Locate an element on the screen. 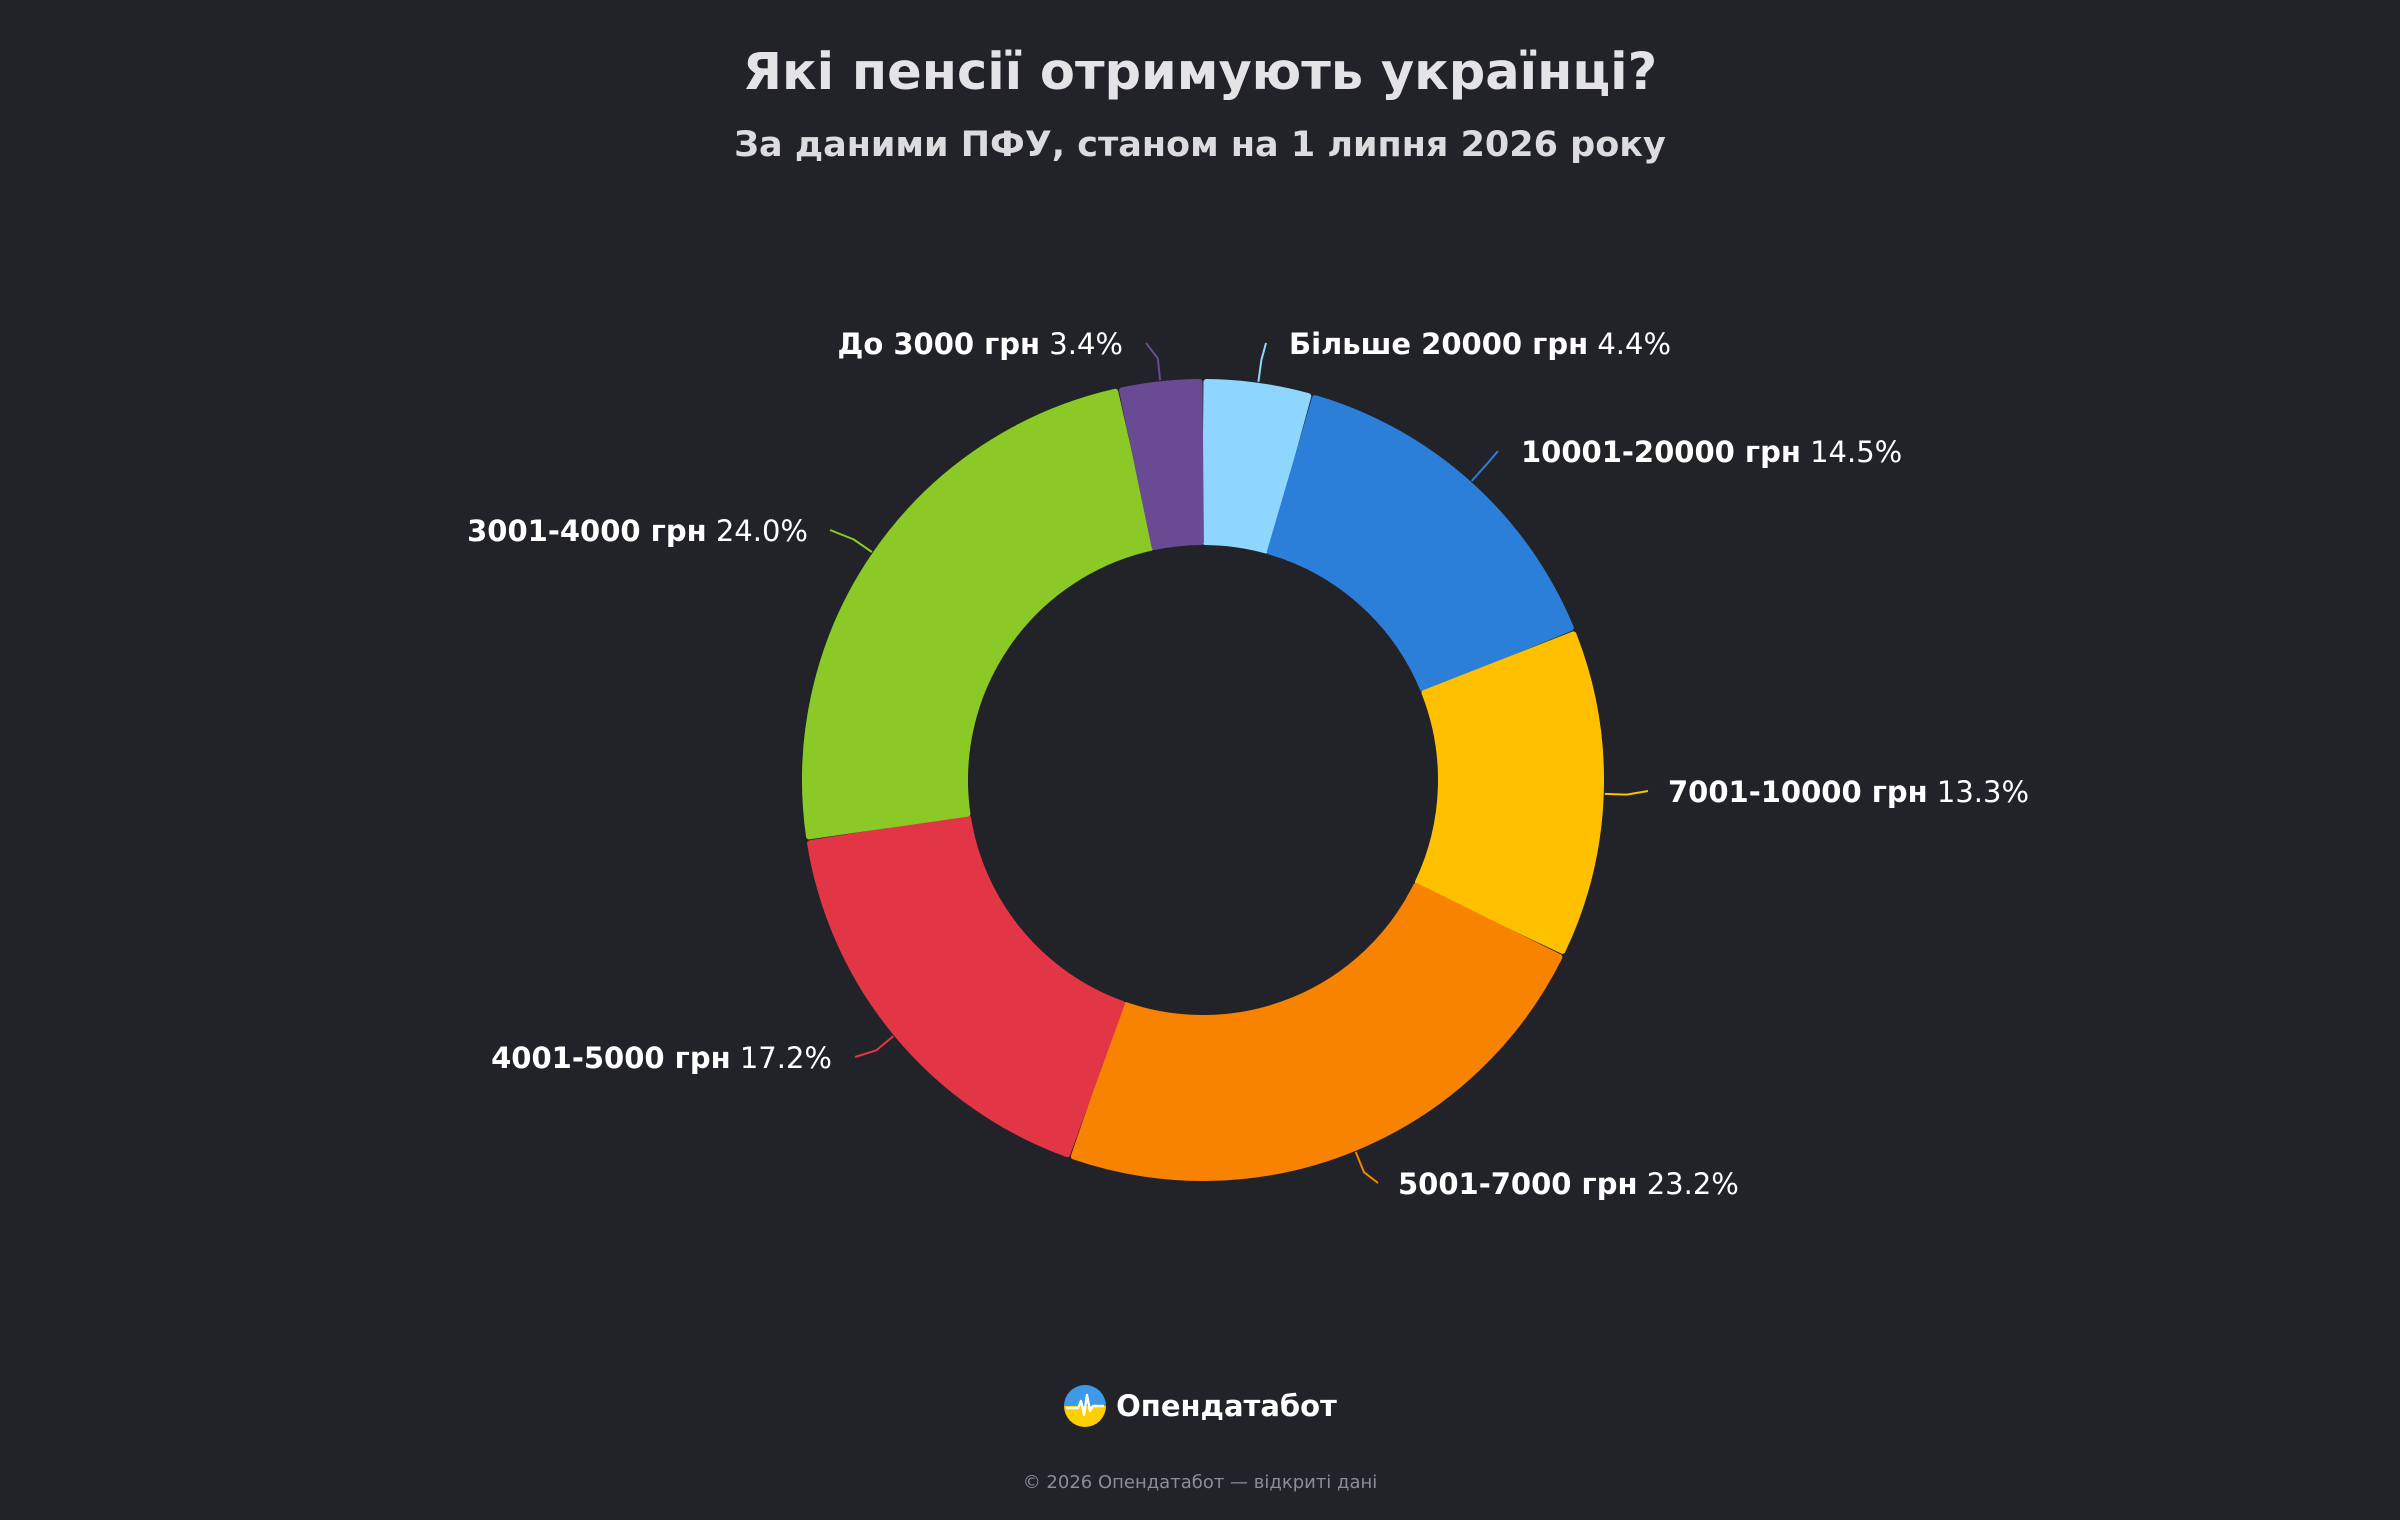 This screenshot has height=1520, width=2400. slice-label-5: 4001-5000 грн 17.2% is located at coordinates (661, 1058).